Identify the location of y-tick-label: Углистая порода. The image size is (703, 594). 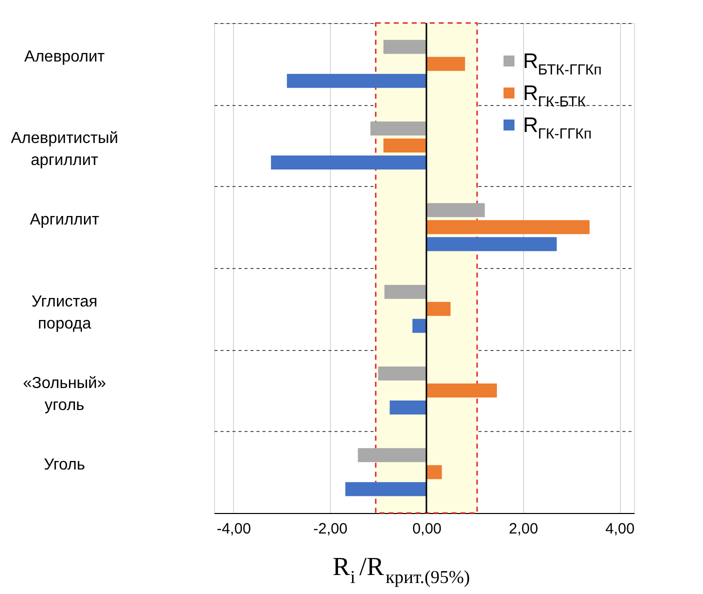
(65, 312).